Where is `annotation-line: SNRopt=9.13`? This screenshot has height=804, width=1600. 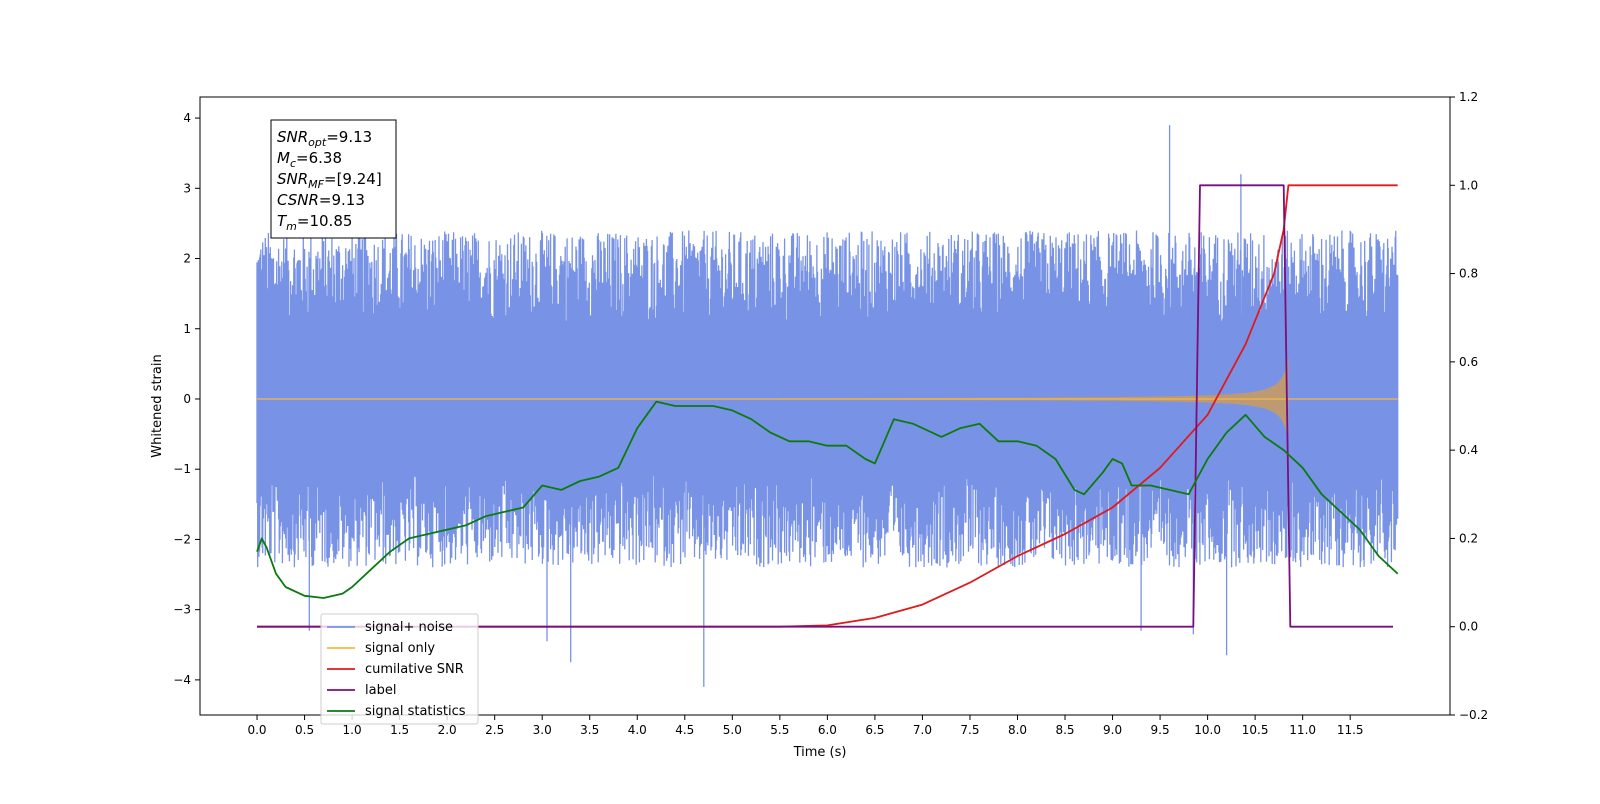 annotation-line: SNRopt=9.13 is located at coordinates (324, 138).